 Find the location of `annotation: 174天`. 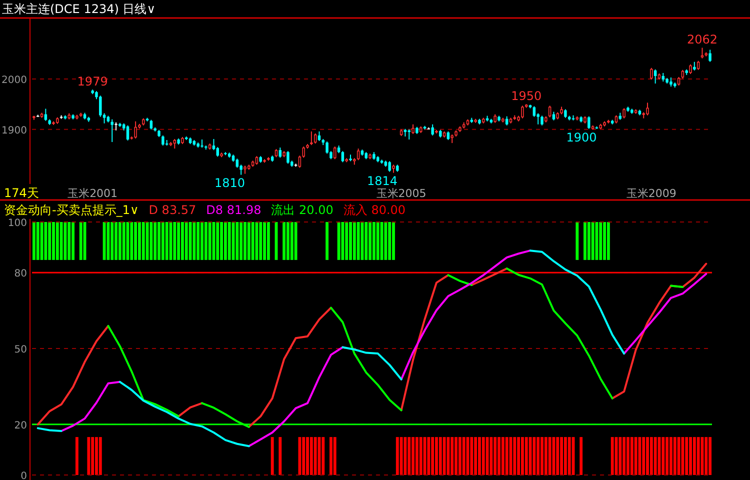

annotation: 174天 is located at coordinates (21, 193).